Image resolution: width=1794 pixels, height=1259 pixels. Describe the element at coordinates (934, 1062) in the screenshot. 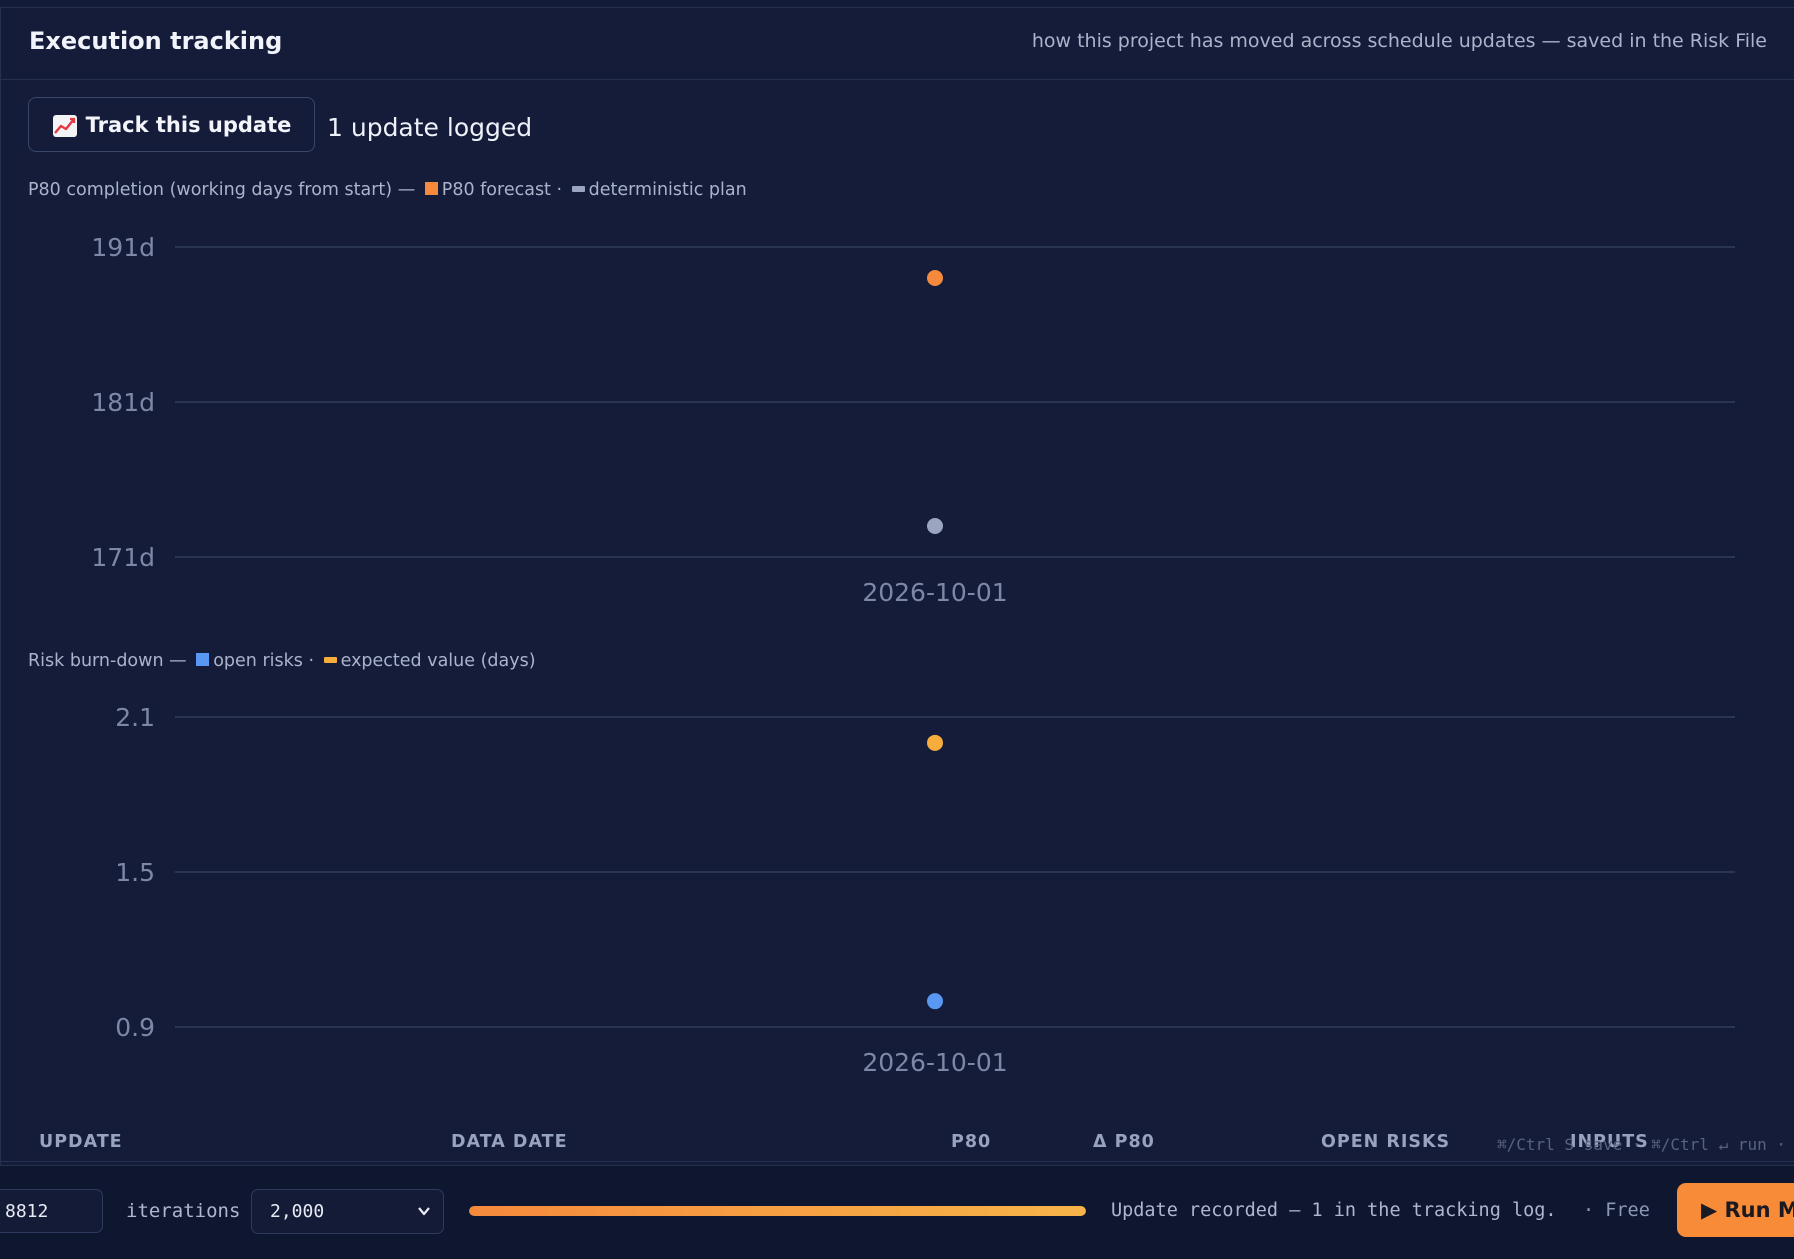

I see `risk-x-tick-label: 2026-10-01` at that location.